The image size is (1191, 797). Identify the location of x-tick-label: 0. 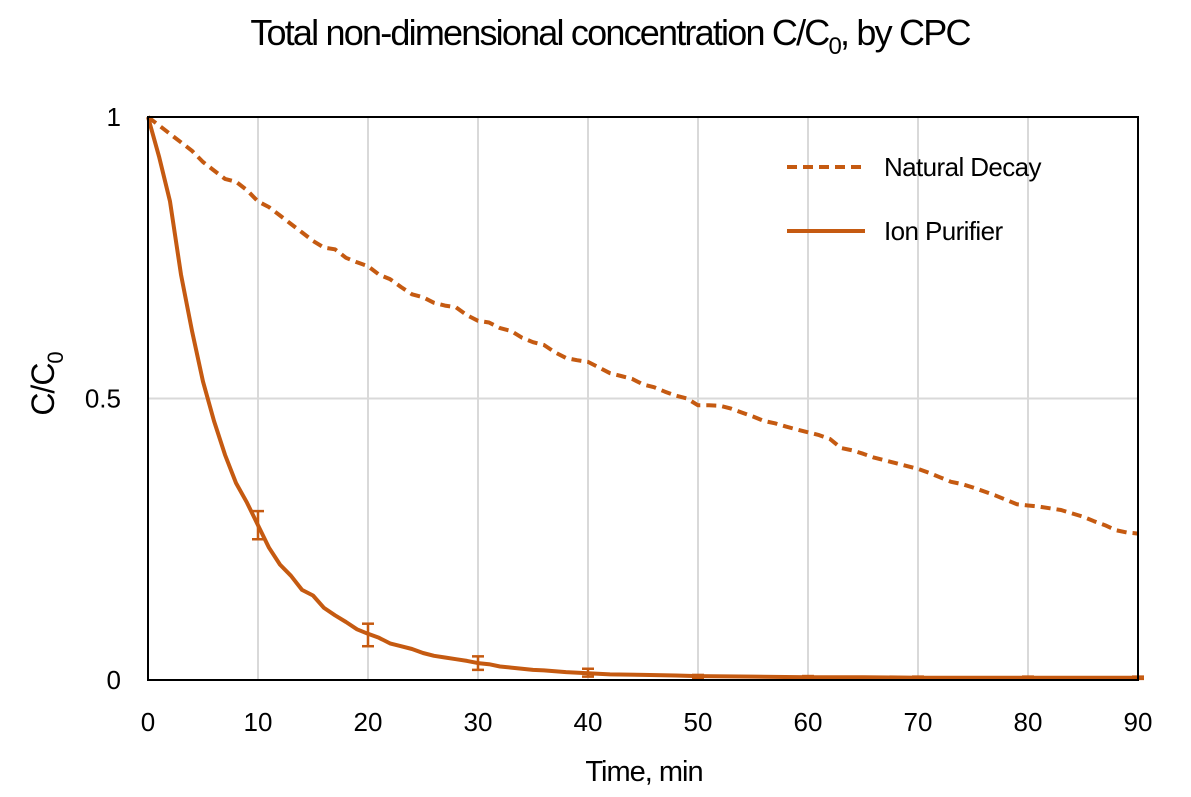
(148, 722).